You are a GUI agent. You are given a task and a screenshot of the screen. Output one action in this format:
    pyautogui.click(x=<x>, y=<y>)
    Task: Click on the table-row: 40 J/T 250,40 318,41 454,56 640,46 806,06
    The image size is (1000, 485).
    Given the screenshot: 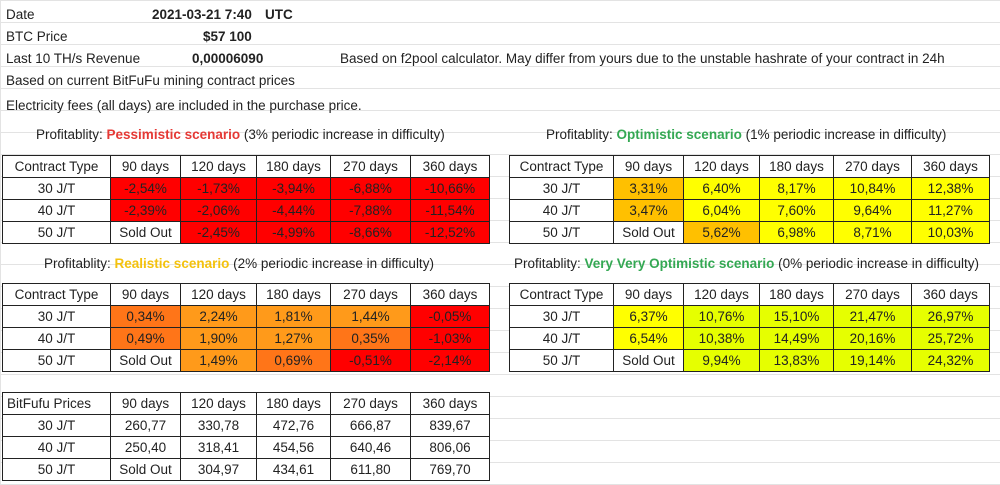 What is the action you would take?
    pyautogui.click(x=246, y=447)
    